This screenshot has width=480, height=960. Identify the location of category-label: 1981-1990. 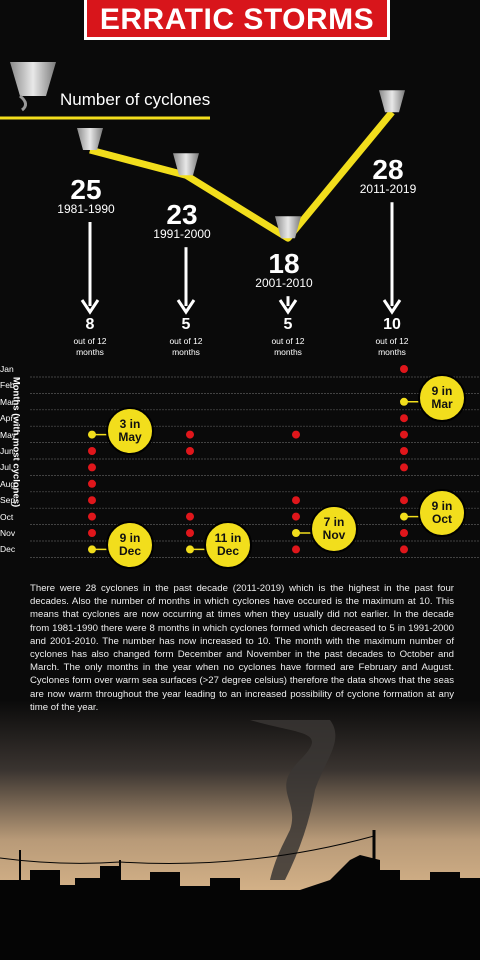
(86, 209).